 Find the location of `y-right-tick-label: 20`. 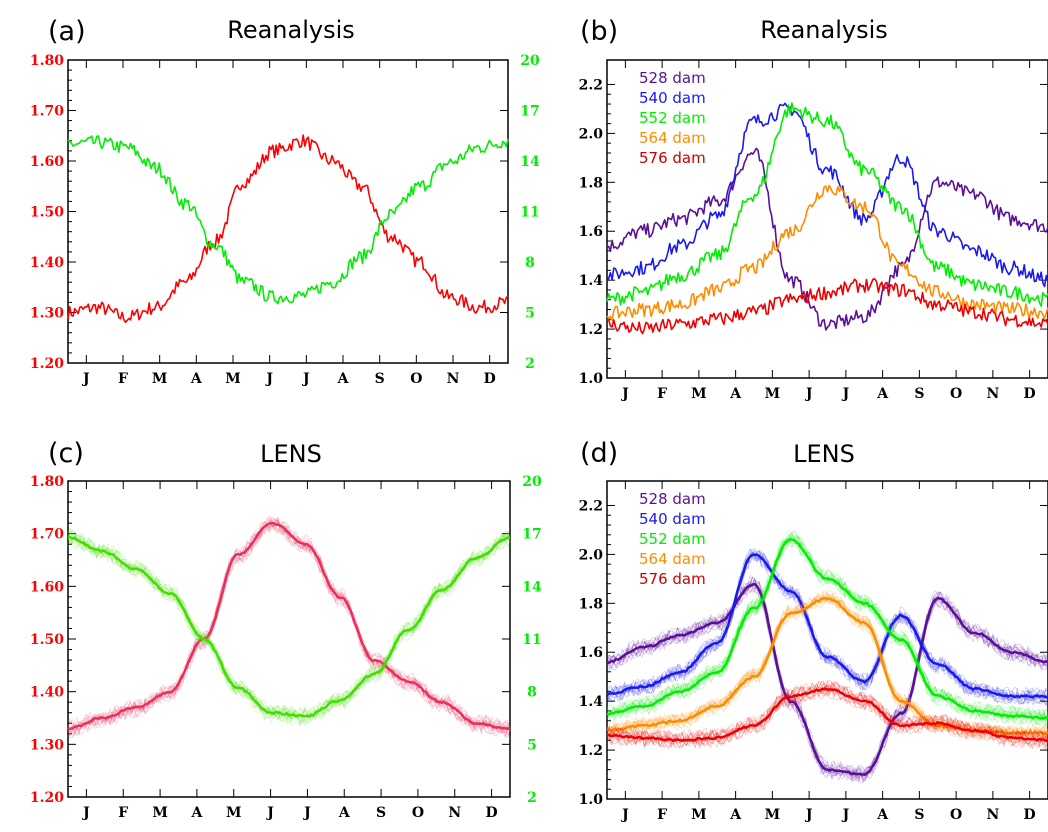

y-right-tick-label: 20 is located at coordinates (530, 61).